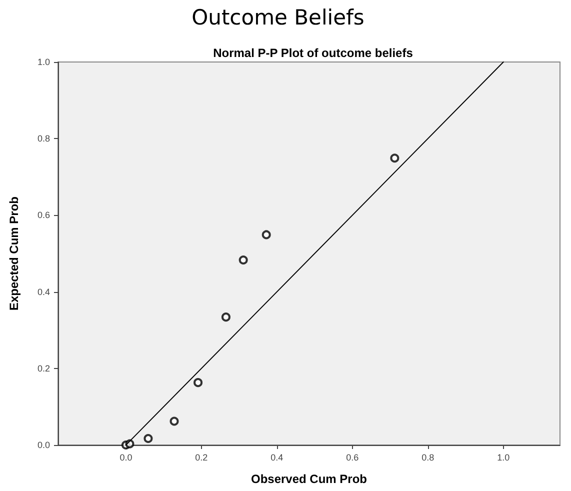 This screenshot has width=571, height=491. I want to click on y-tick-label: 0.6, so click(43, 215).